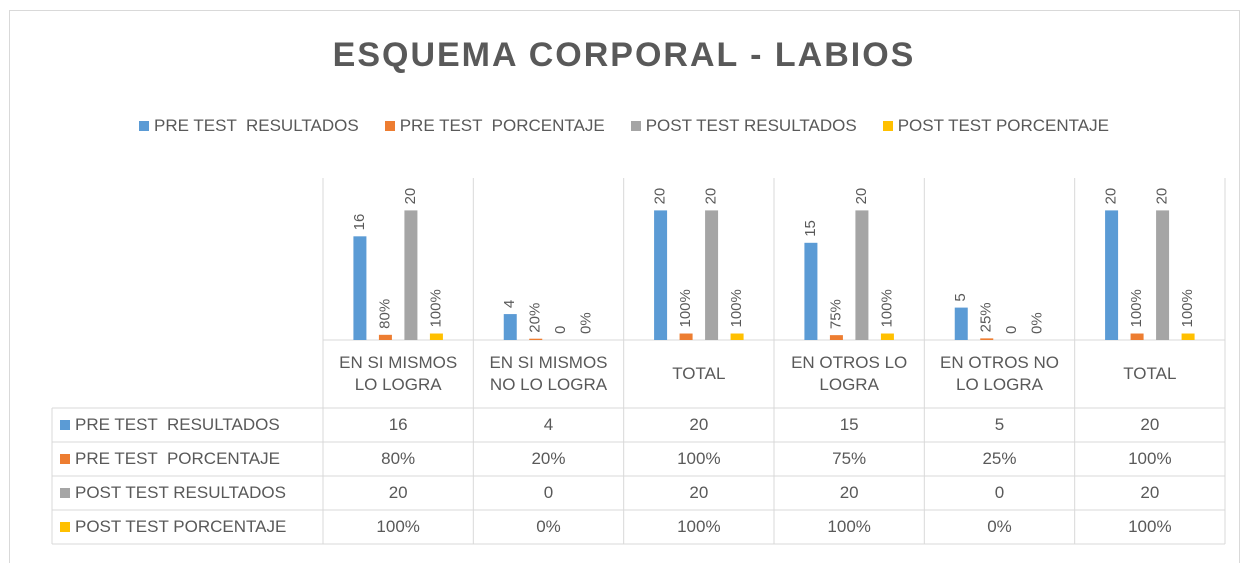 The height and width of the screenshot is (563, 1248). Describe the element at coordinates (986, 317) in the screenshot. I see `data-label: 25%` at that location.